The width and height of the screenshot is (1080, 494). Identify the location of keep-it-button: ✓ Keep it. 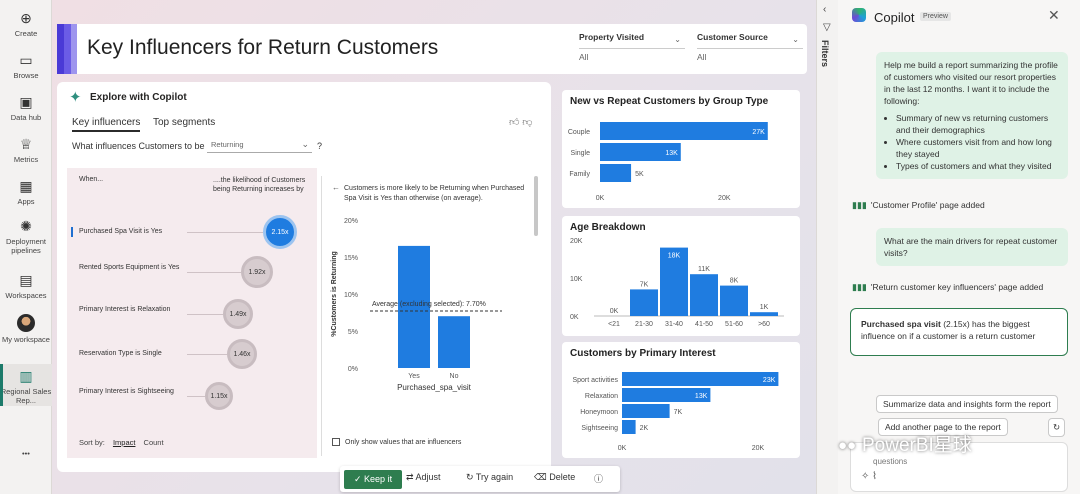
(373, 479).